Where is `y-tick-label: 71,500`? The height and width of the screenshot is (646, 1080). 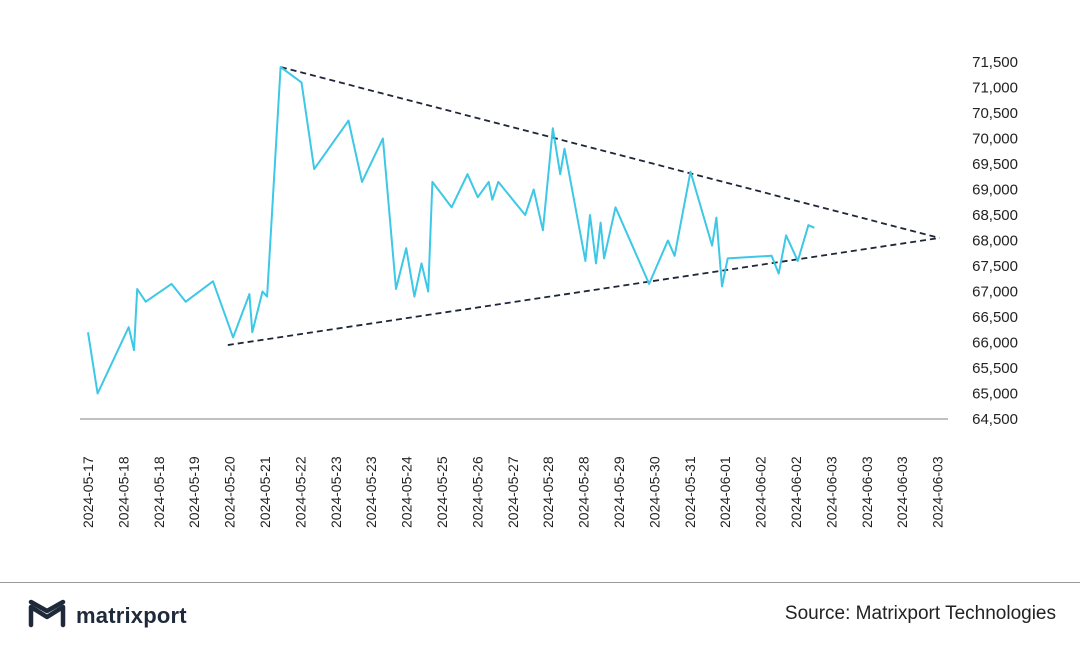 y-tick-label: 71,500 is located at coordinates (995, 62).